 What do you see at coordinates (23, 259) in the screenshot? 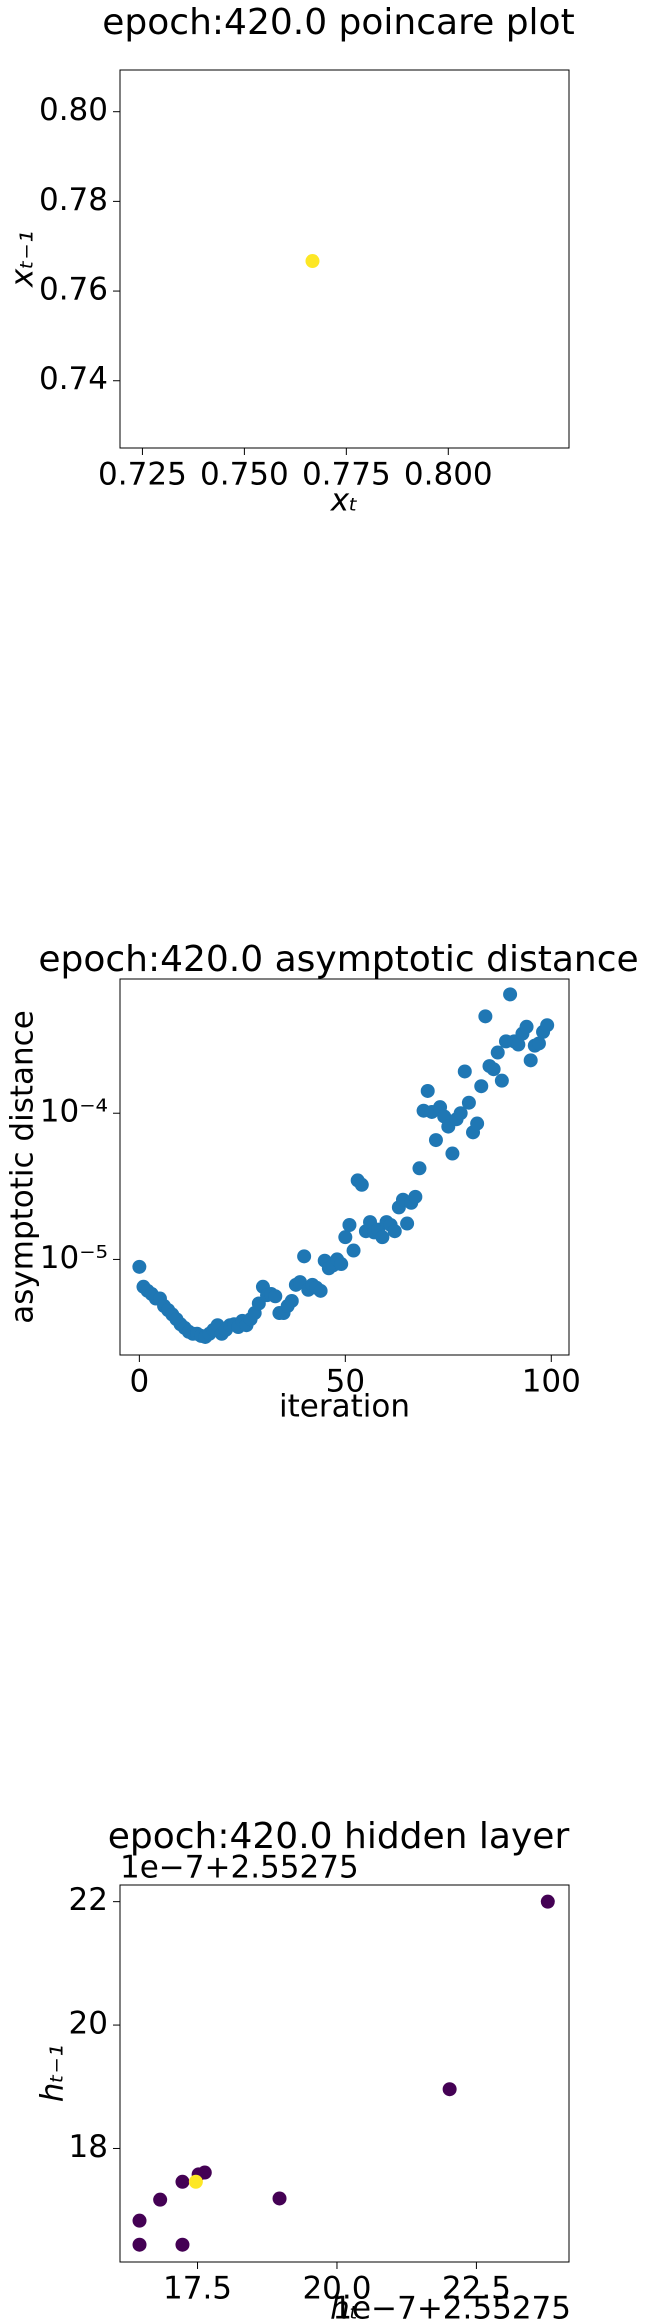
I see `y-axis-label: xₜ₋₁` at bounding box center [23, 259].